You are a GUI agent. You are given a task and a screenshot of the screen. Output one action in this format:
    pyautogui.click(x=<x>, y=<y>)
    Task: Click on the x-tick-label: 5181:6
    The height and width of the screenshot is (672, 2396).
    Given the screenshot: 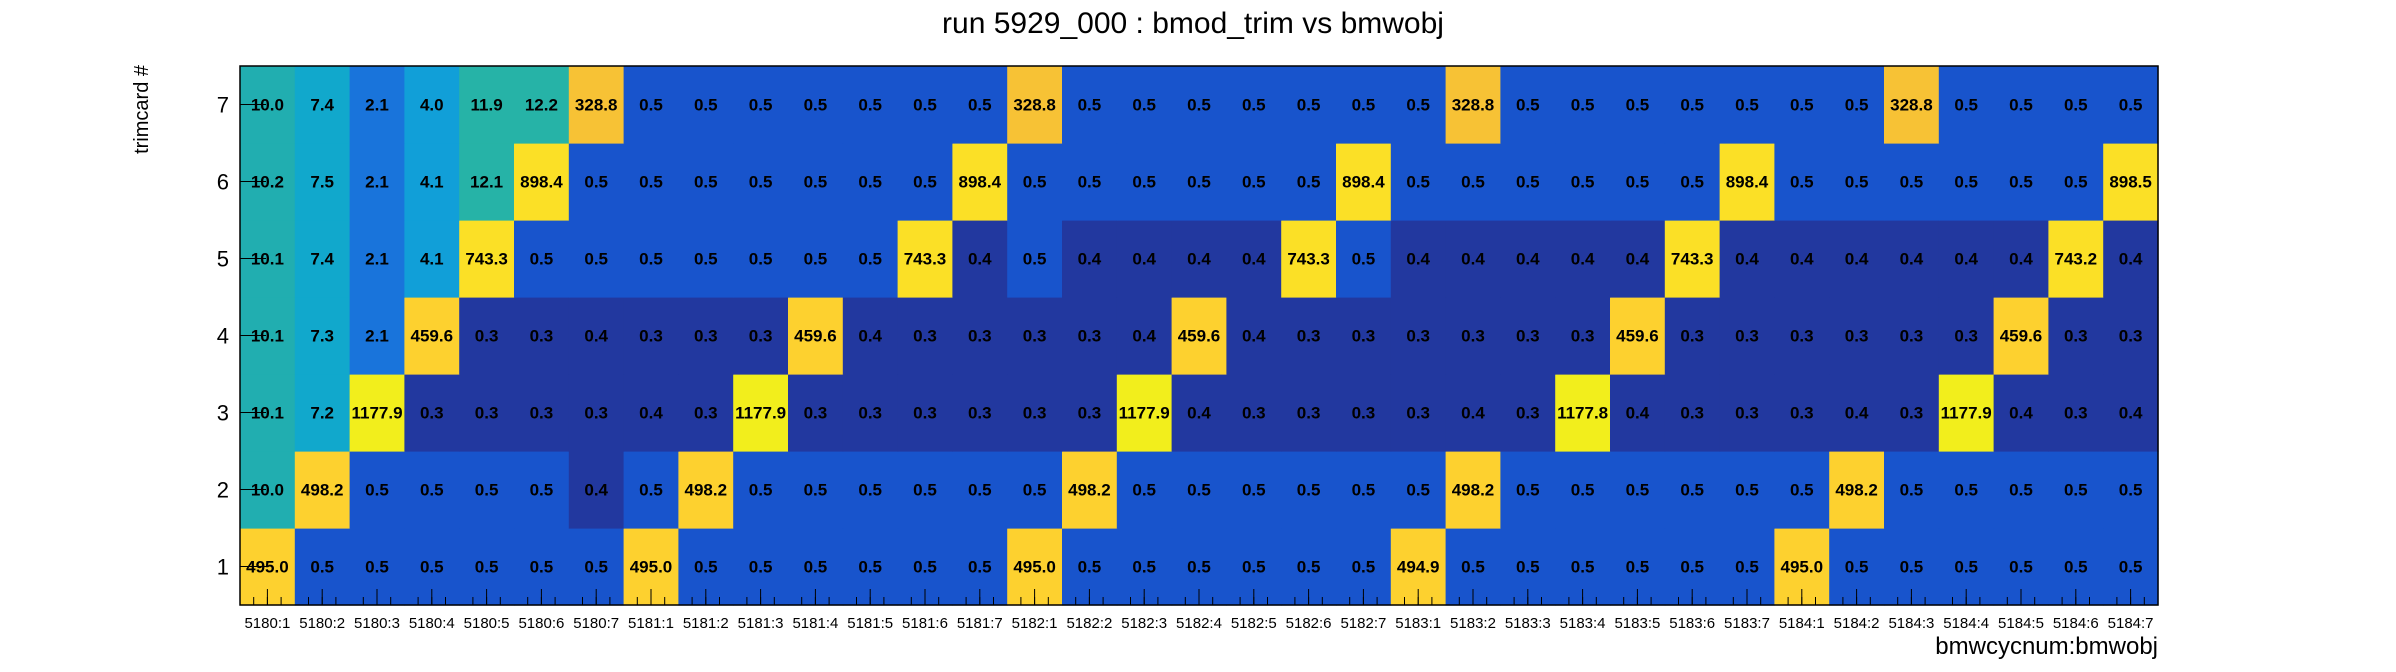 What is the action you would take?
    pyautogui.click(x=925, y=623)
    